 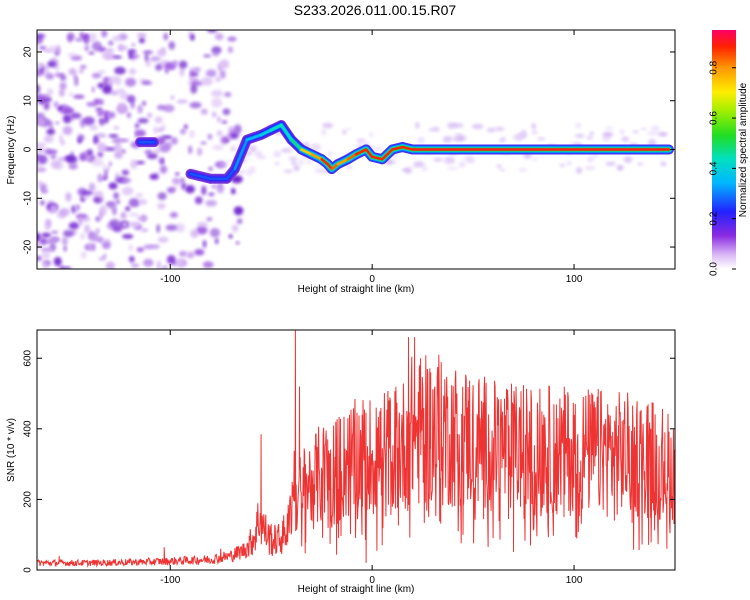 What do you see at coordinates (714, 67) in the screenshot?
I see `colorbar-tick-label: 0.8` at bounding box center [714, 67].